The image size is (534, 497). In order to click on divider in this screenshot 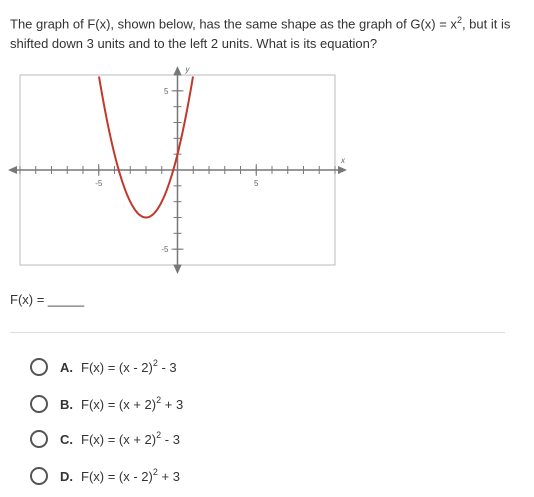, I will do `click(257, 332)`.